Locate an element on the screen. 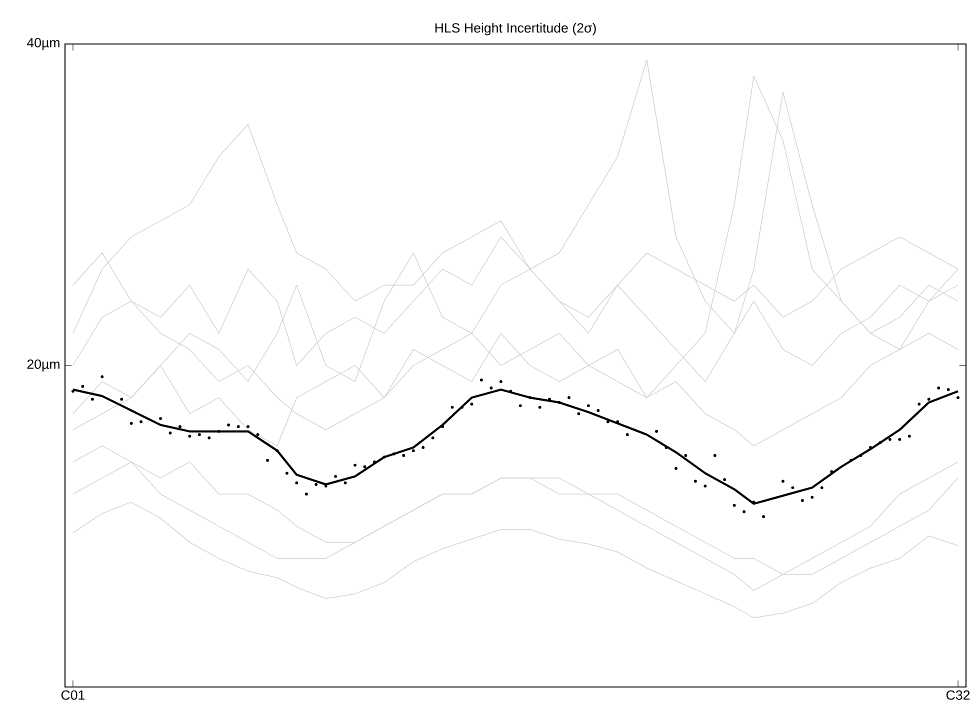  x-tick-label: C01 is located at coordinates (73, 695).